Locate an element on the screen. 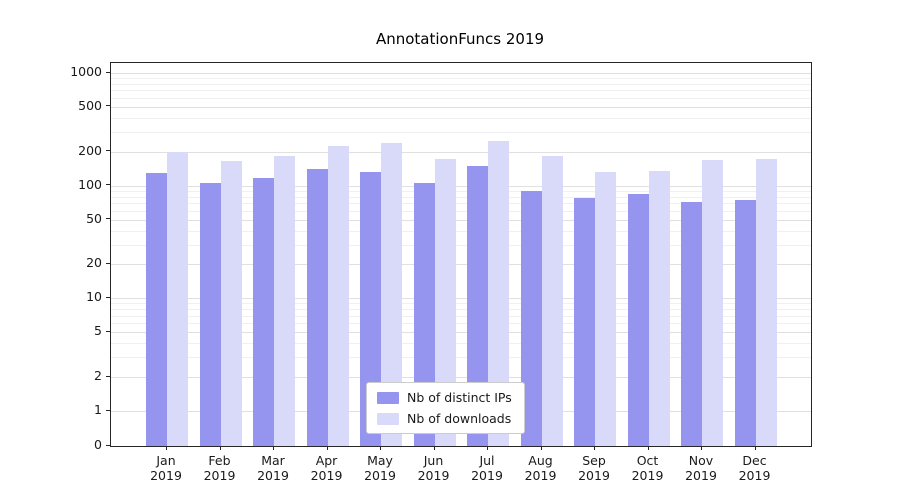 The width and height of the screenshot is (900, 500). legend-label-downloads: Nb of downloads is located at coordinates (459, 418).